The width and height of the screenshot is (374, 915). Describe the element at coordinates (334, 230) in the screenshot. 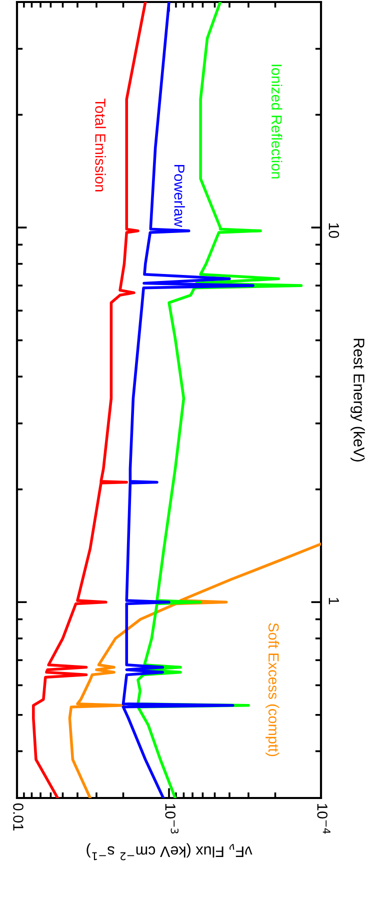

I see `y-tick-label: 10` at that location.